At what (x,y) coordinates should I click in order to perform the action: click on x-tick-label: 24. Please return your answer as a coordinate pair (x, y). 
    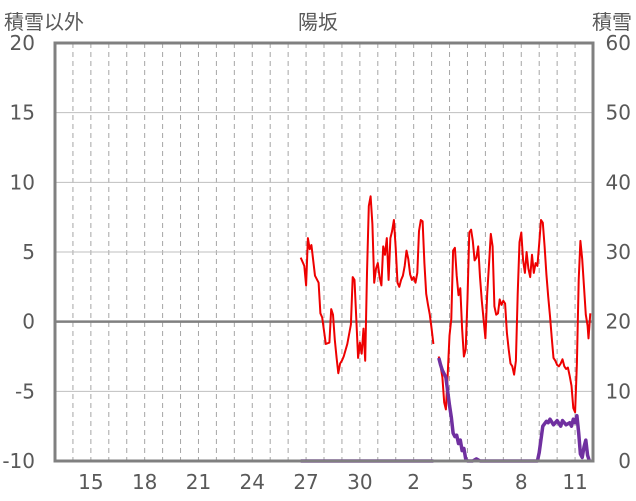
    Looking at the image, I should click on (252, 482).